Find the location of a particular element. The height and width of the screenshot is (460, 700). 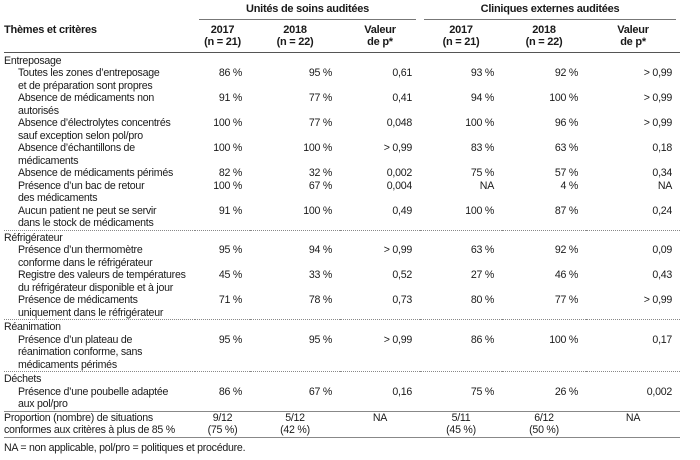

row-label-header: Thèmes et critères is located at coordinates (99, 38).